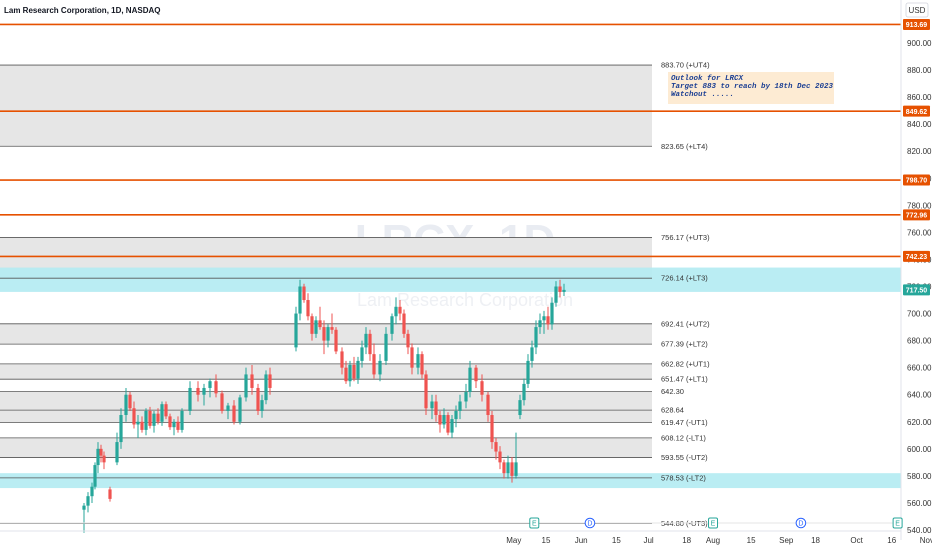 The width and height of the screenshot is (932, 550). Describe the element at coordinates (713, 540) in the screenshot. I see `time-tick-label: Aug` at that location.